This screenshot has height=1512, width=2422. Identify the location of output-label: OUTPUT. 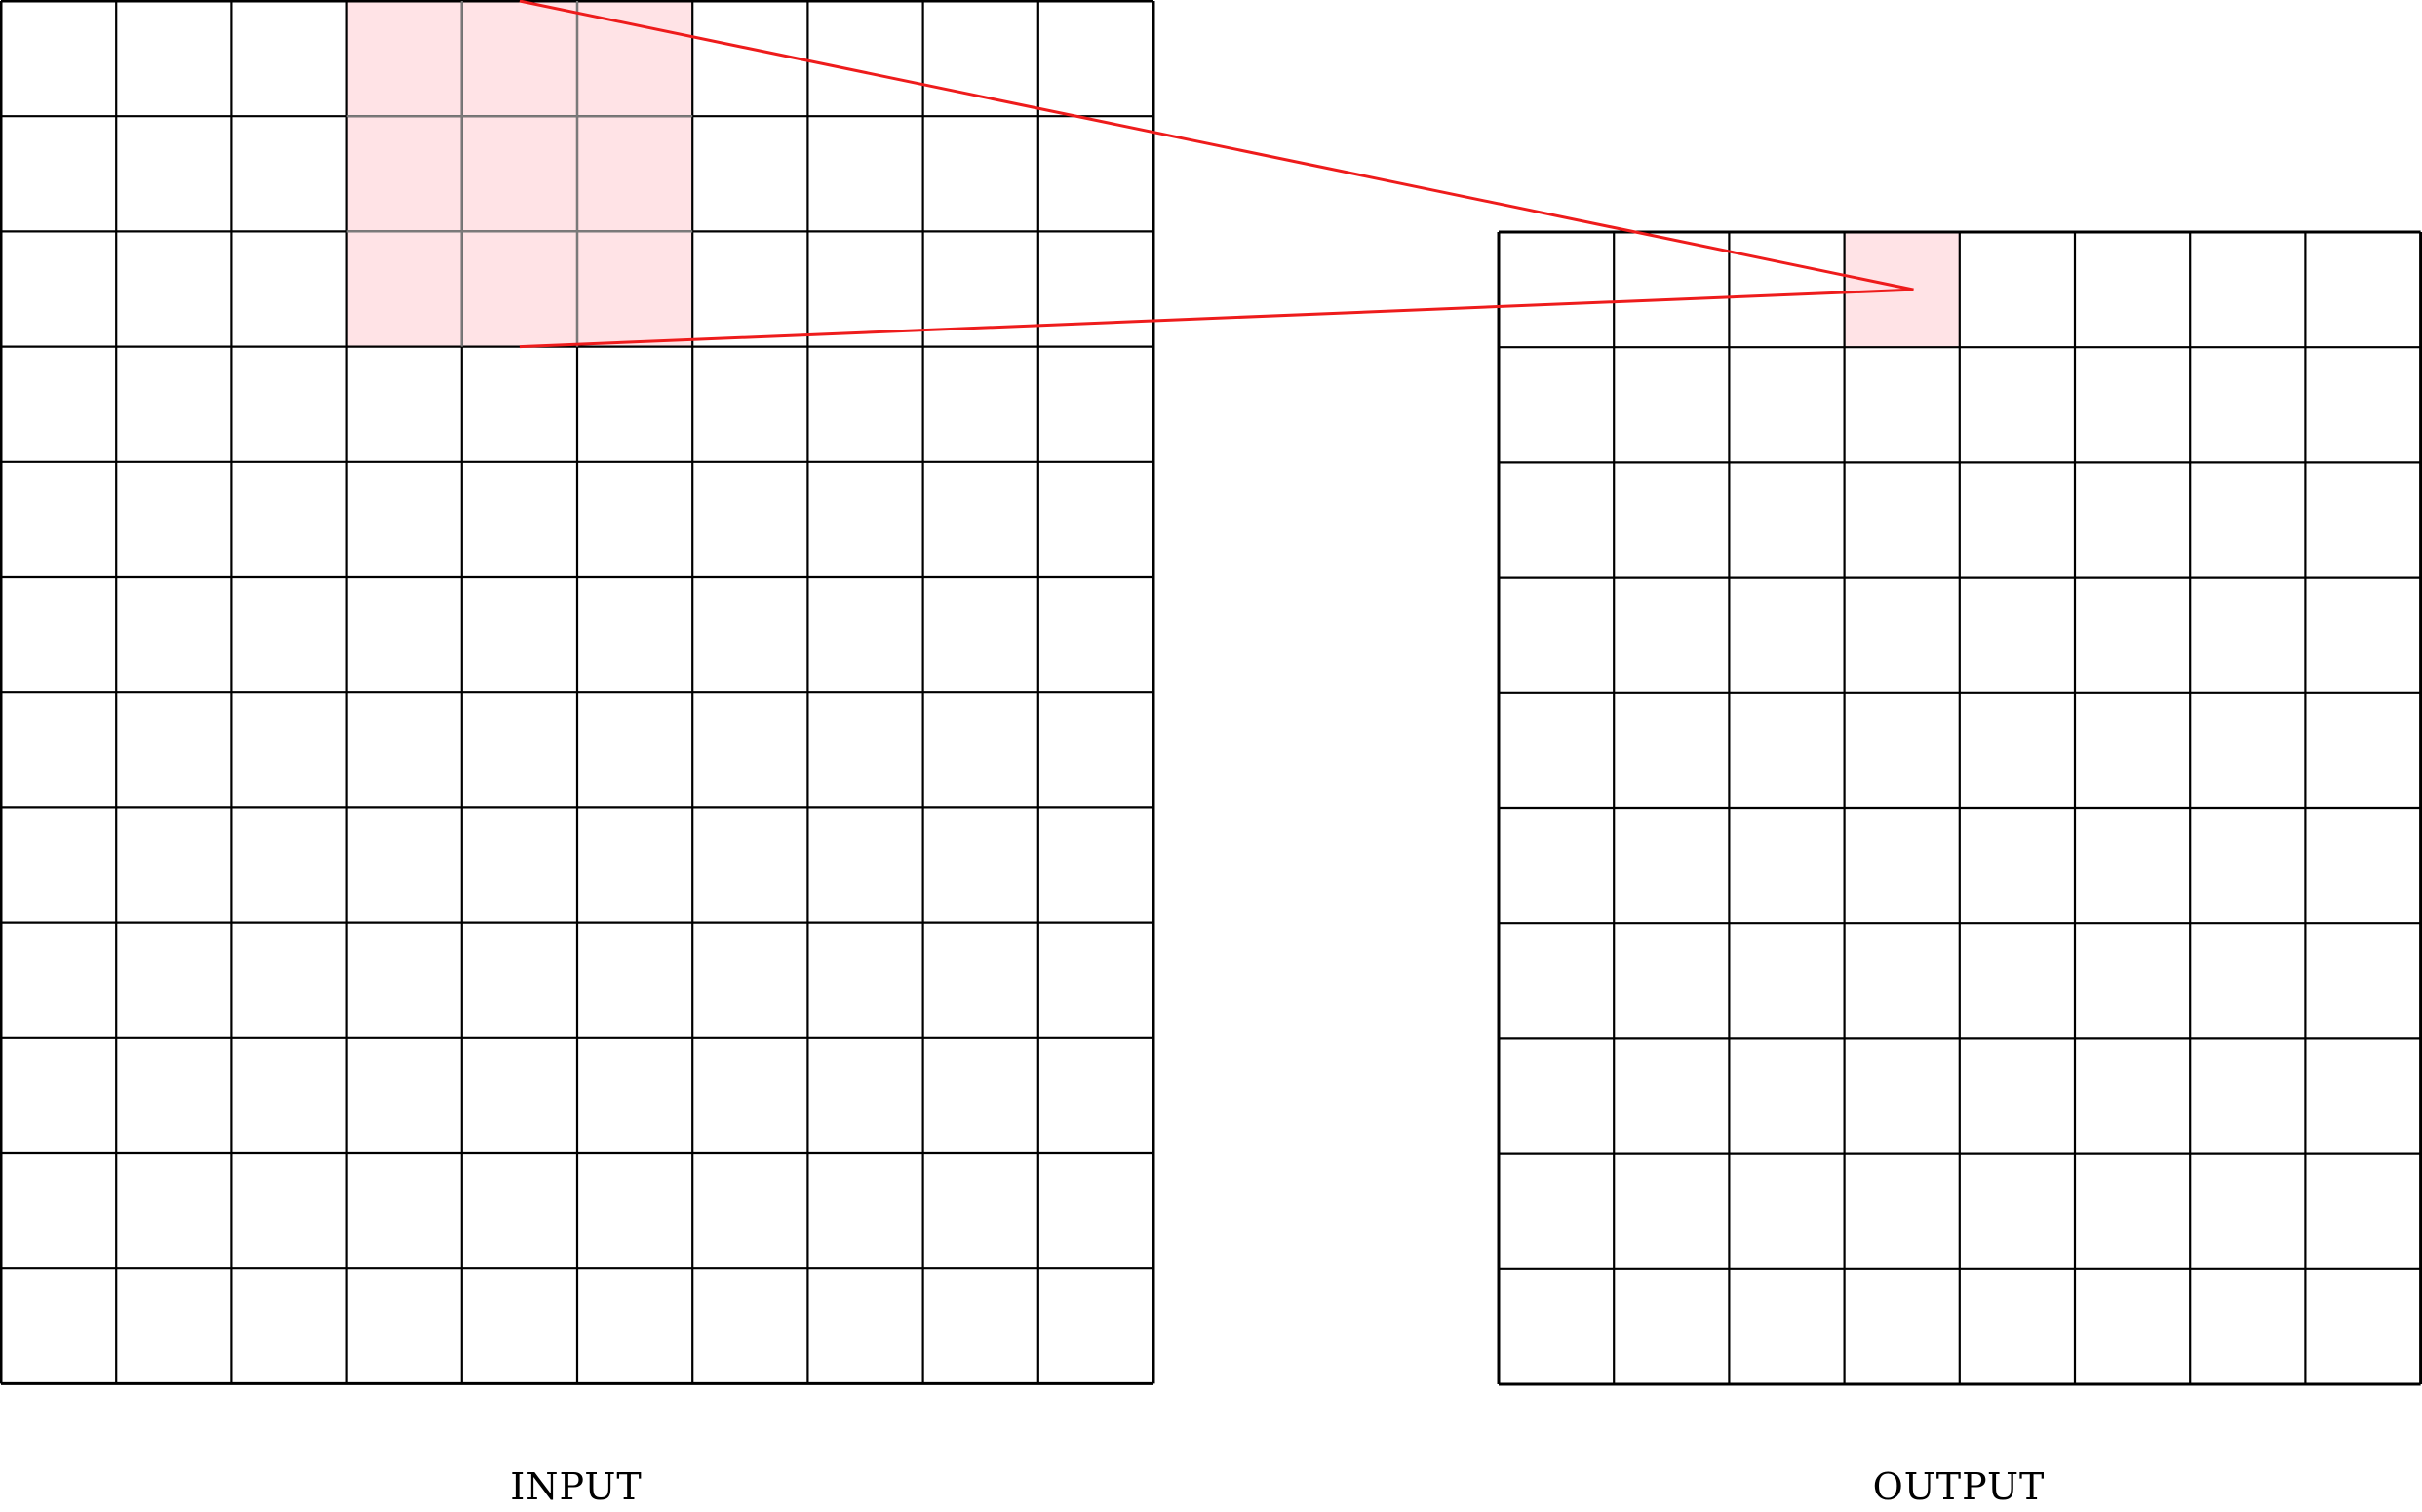
(1959, 1486).